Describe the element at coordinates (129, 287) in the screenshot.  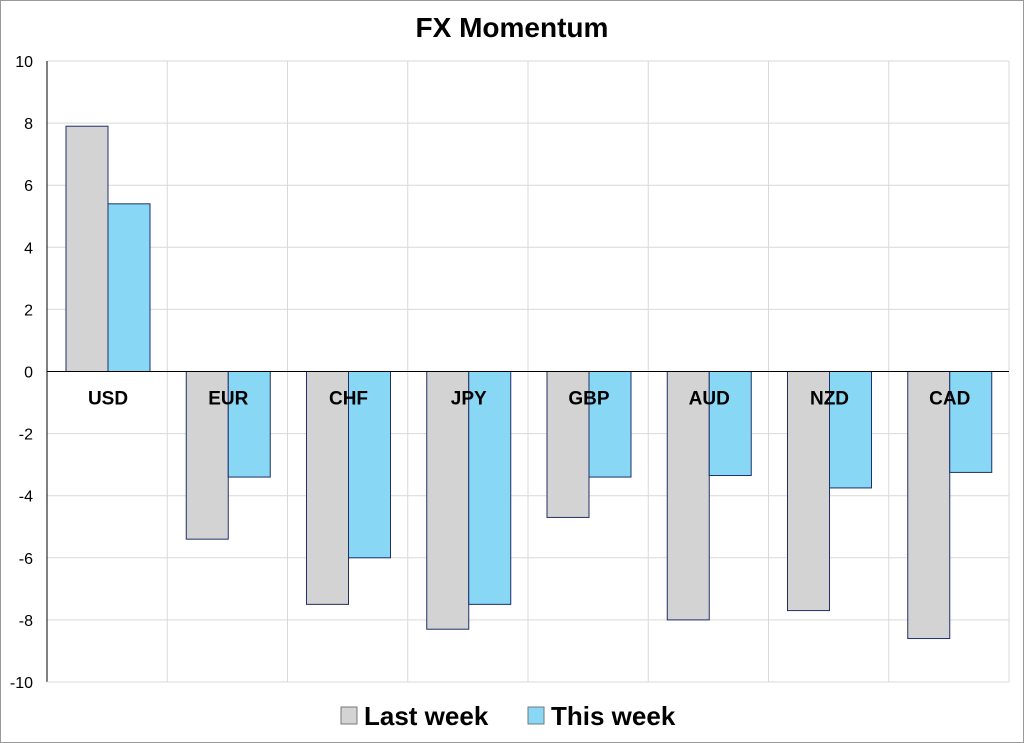
I see `bar-this-week-usd` at that location.